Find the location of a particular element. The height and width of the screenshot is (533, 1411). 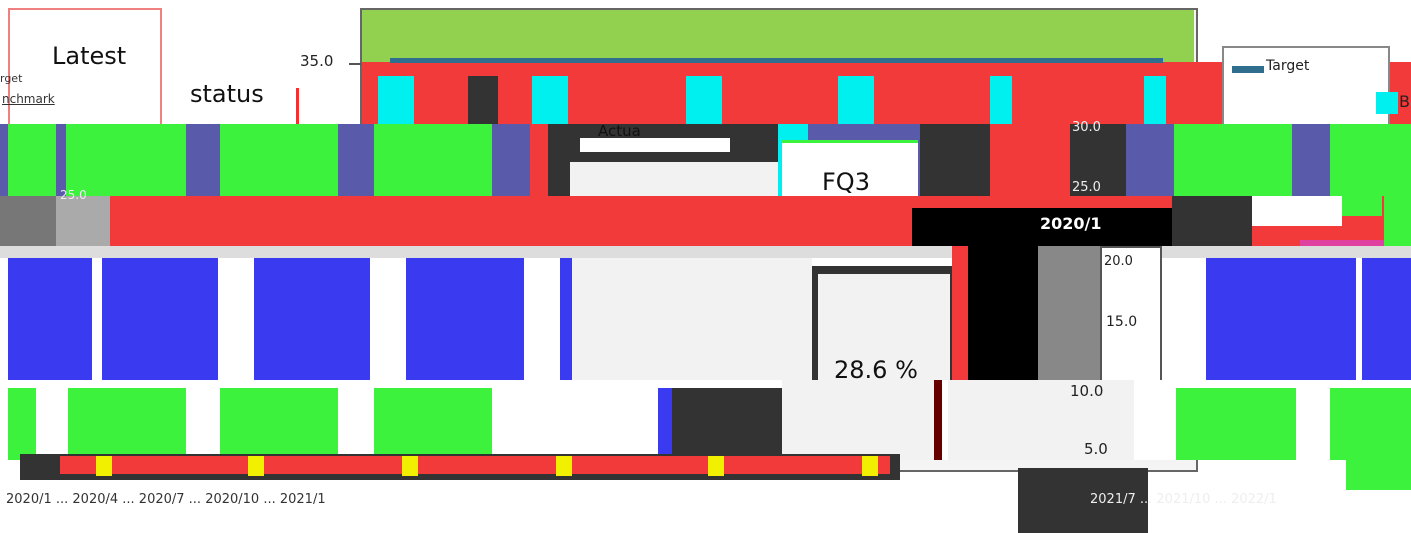

status-quarter-box is located at coordinates (850, 171).